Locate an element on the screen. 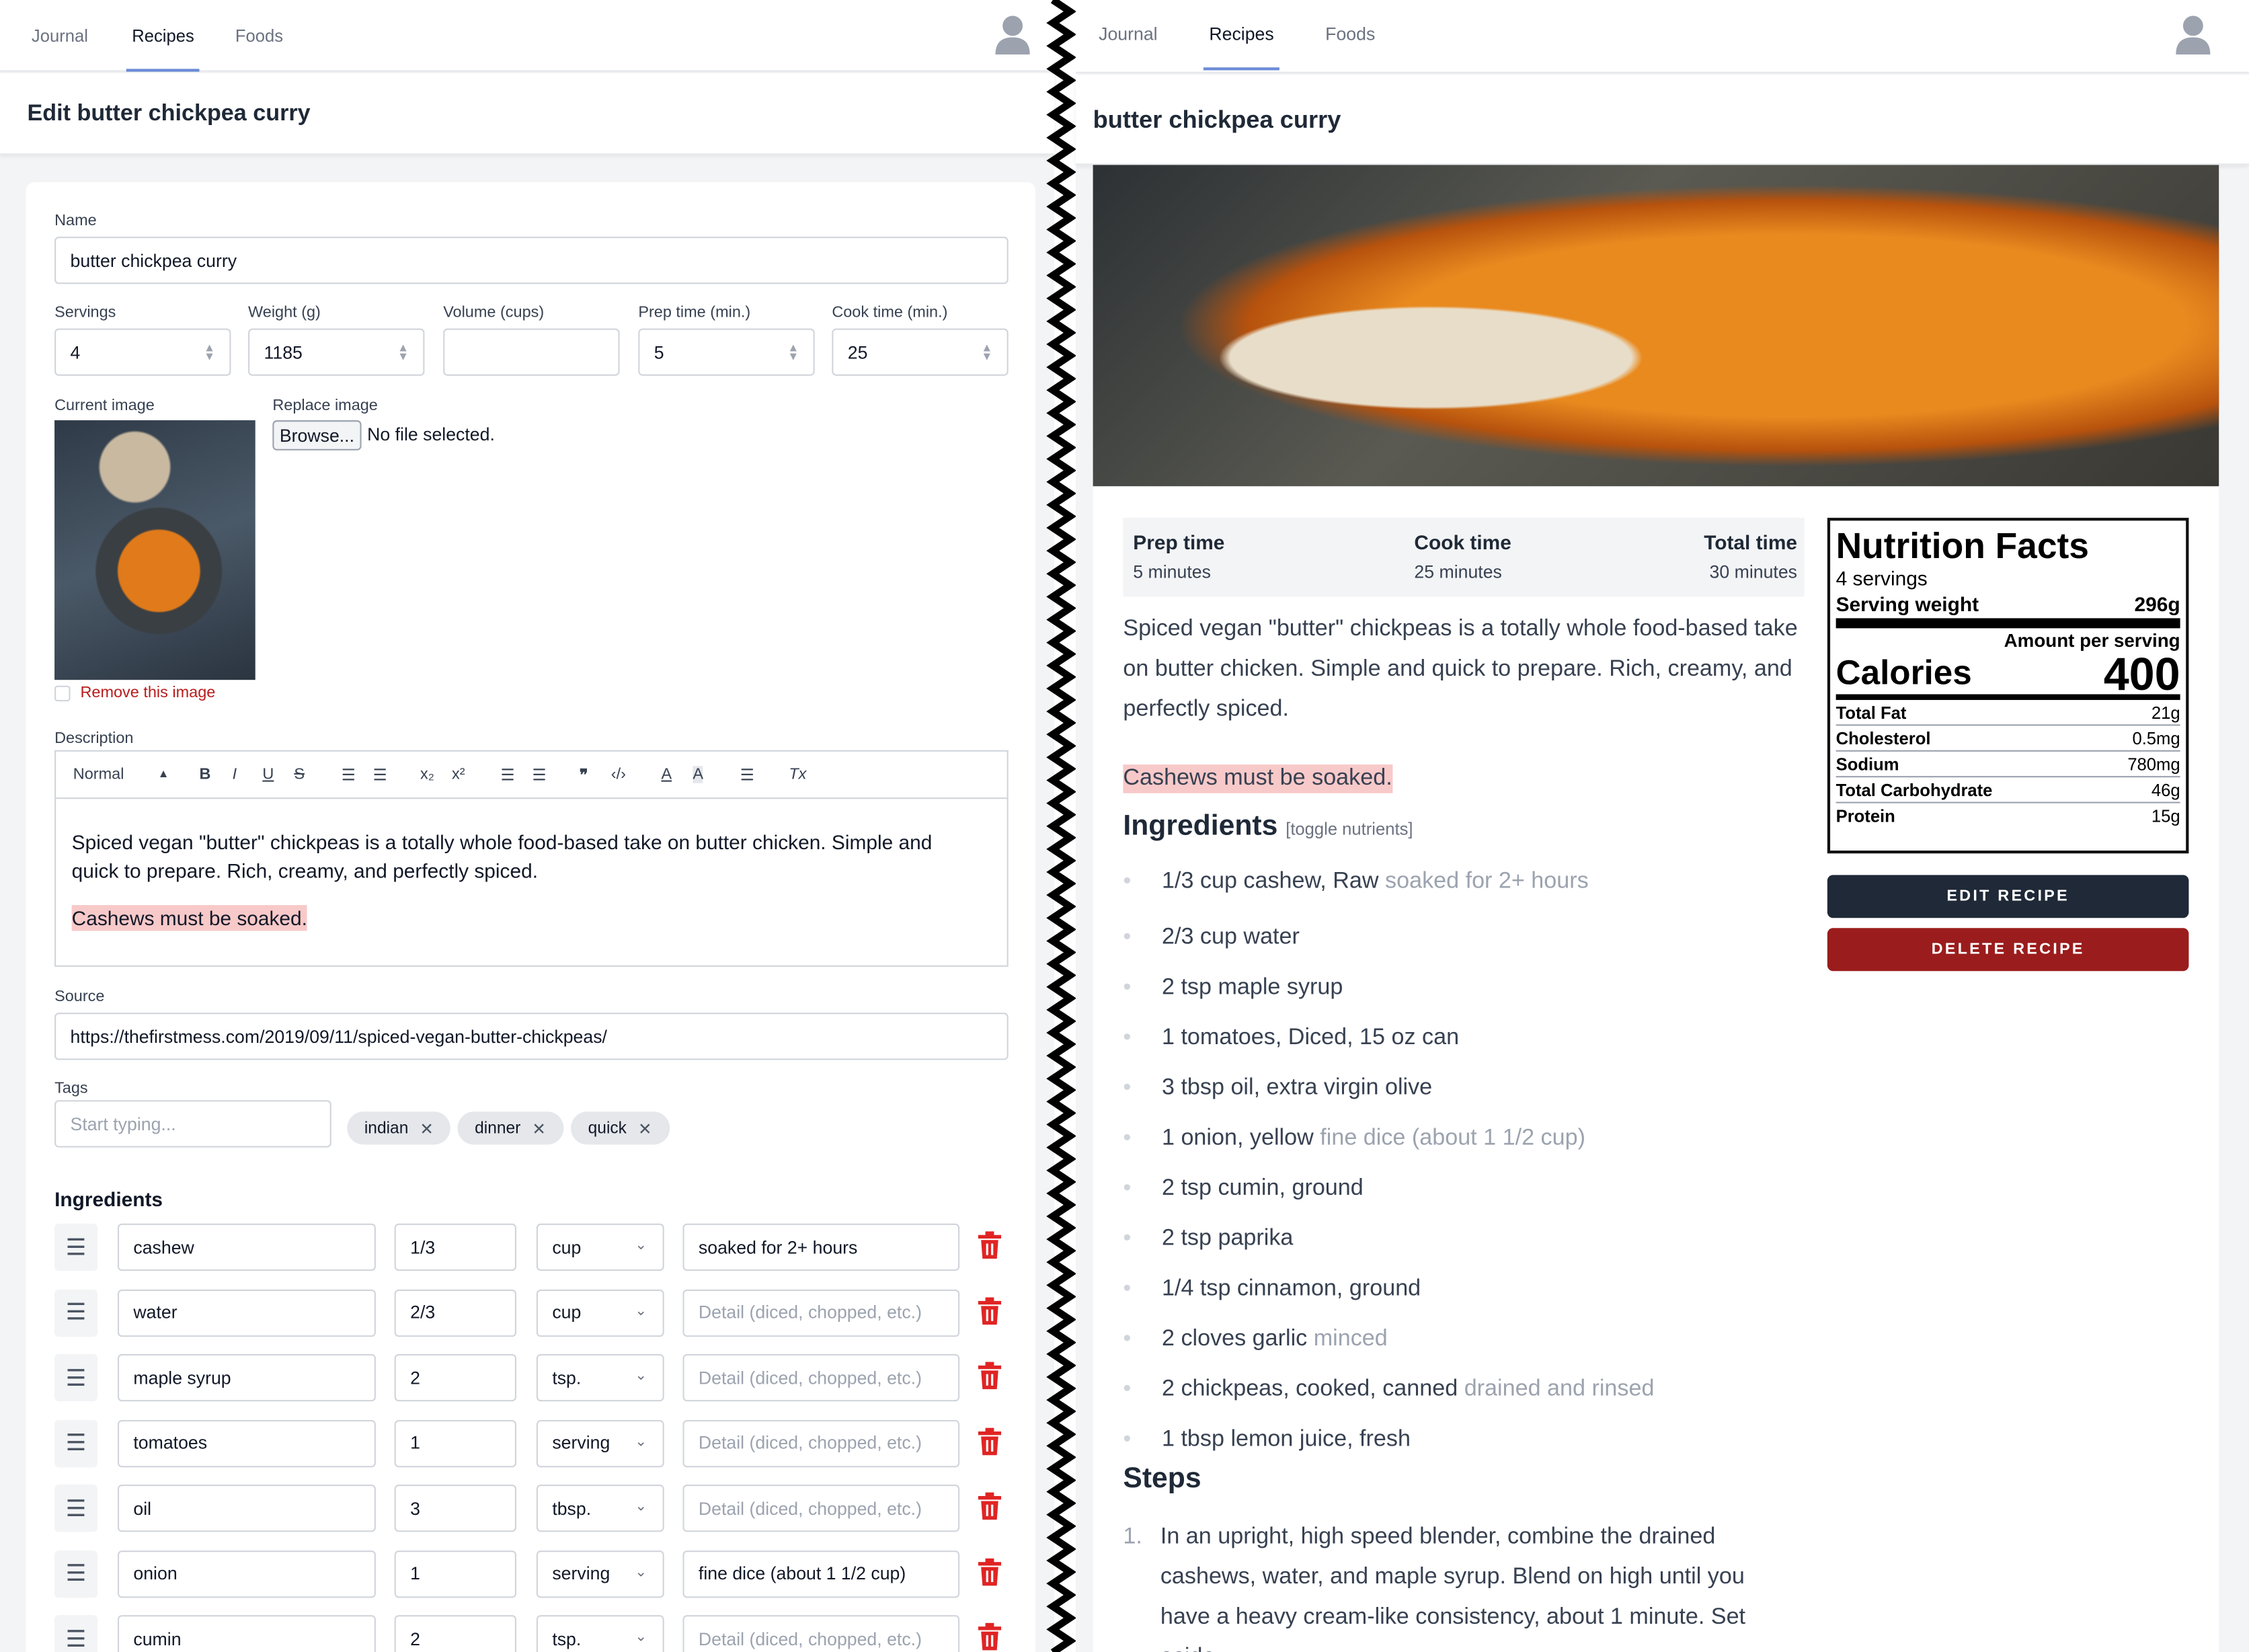 This screenshot has height=1652, width=2249. bold-icon: B is located at coordinates (205, 774).